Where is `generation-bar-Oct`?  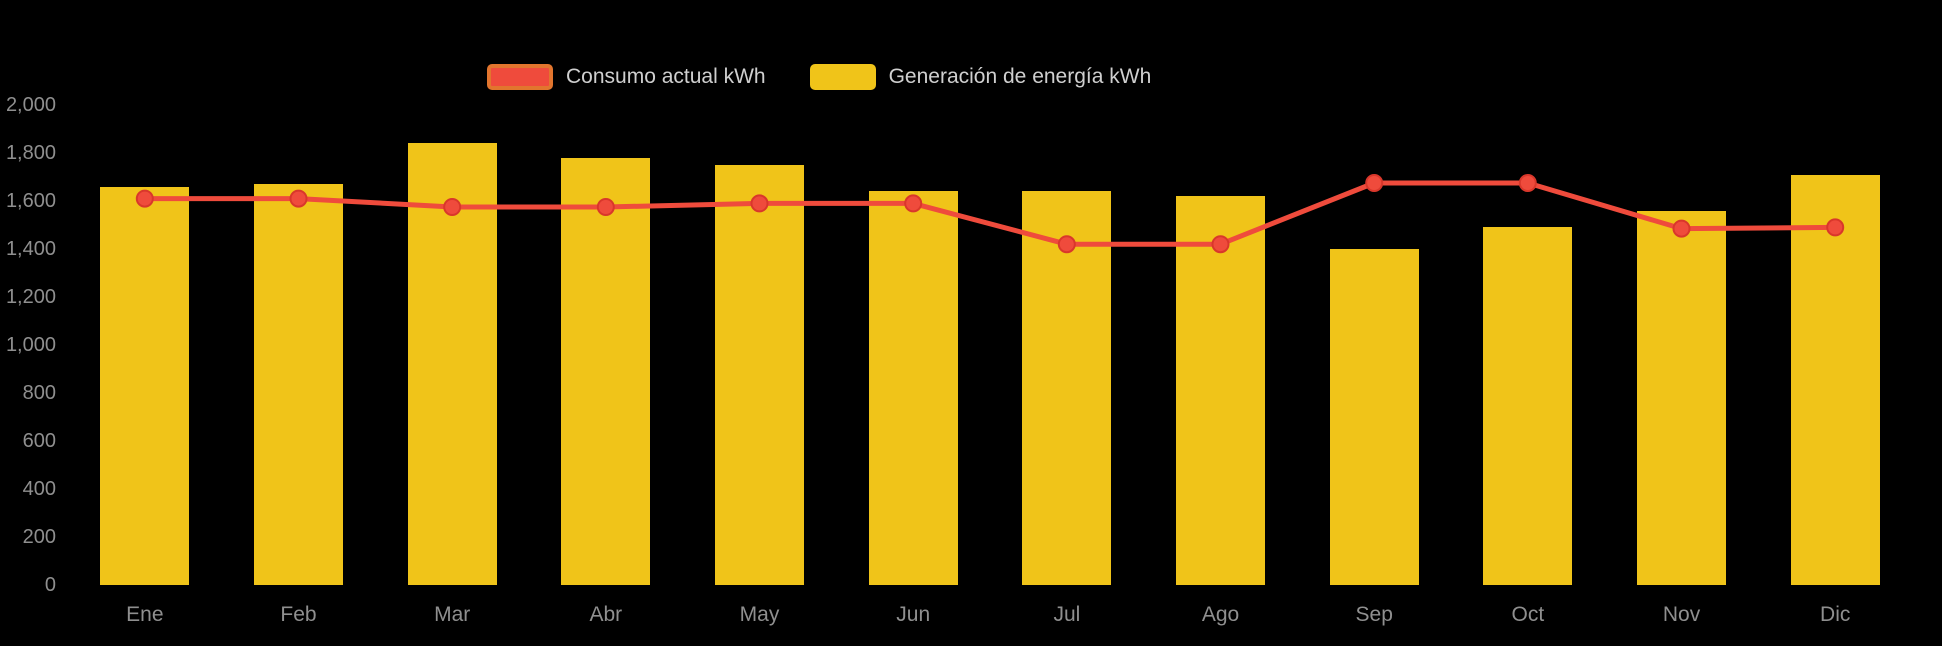 generation-bar-Oct is located at coordinates (1528, 406).